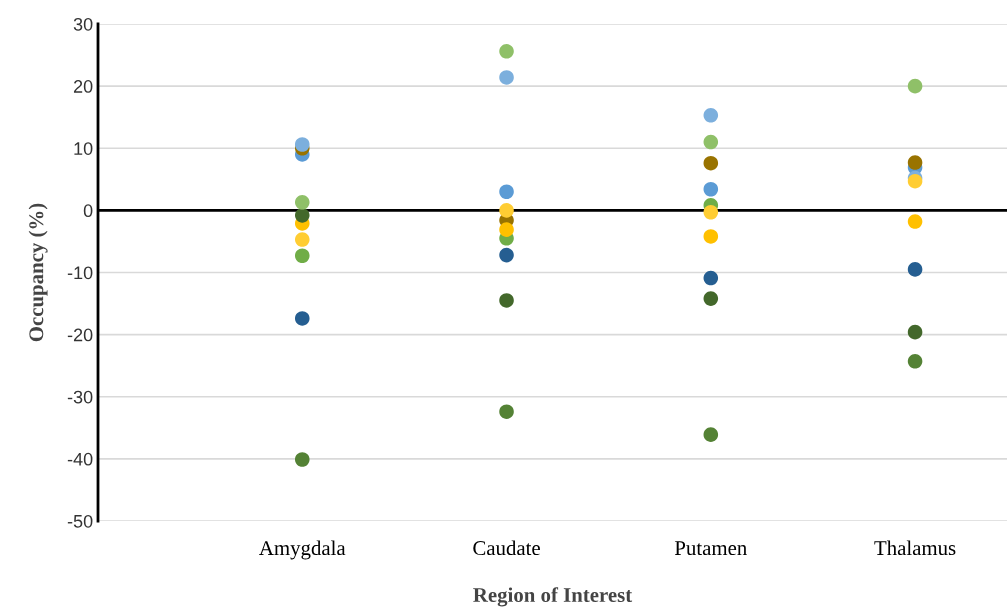 Image resolution: width=1007 pixels, height=616 pixels. Describe the element at coordinates (553, 597) in the screenshot. I see `x-axis-title: Region of Interest` at that location.